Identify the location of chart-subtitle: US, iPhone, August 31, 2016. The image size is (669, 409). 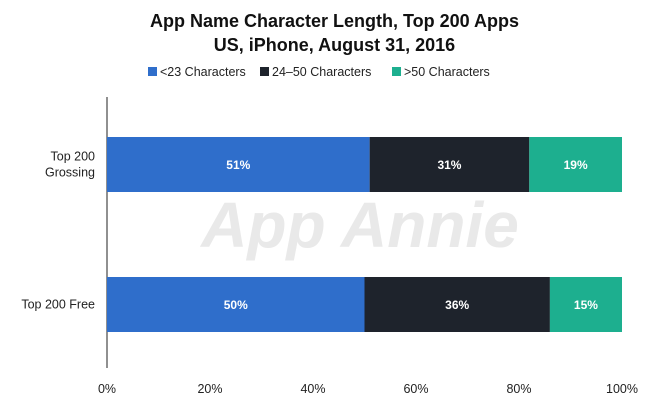
(334, 45).